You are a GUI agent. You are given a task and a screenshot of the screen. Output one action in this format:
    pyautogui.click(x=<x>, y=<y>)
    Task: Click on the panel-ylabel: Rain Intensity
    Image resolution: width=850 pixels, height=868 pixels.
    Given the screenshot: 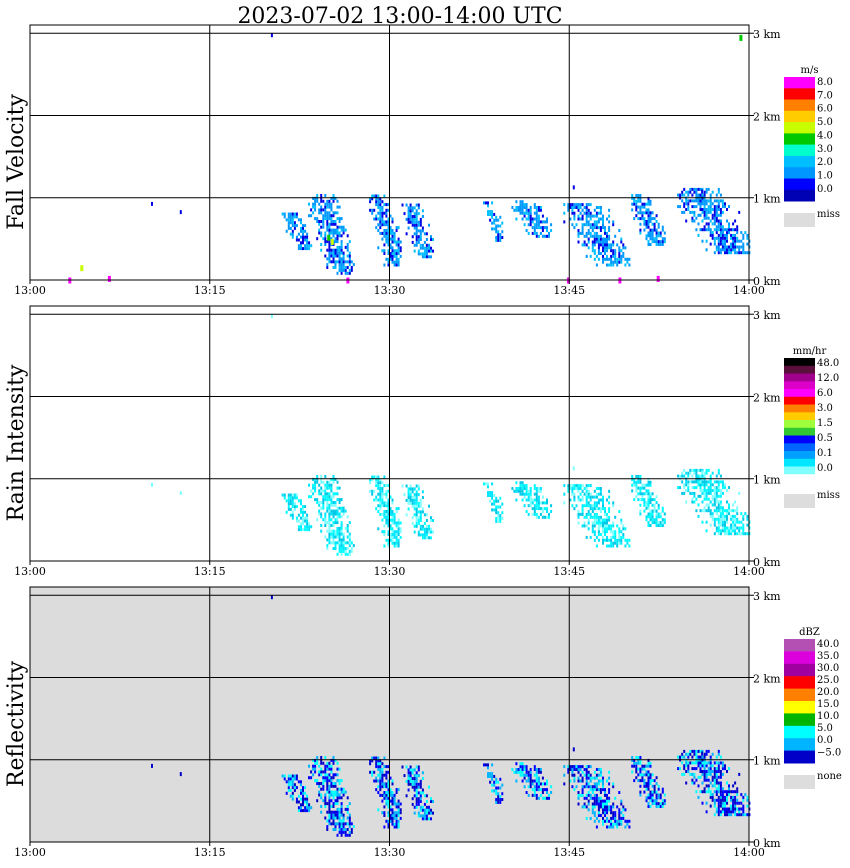 What is the action you would take?
    pyautogui.click(x=16, y=442)
    